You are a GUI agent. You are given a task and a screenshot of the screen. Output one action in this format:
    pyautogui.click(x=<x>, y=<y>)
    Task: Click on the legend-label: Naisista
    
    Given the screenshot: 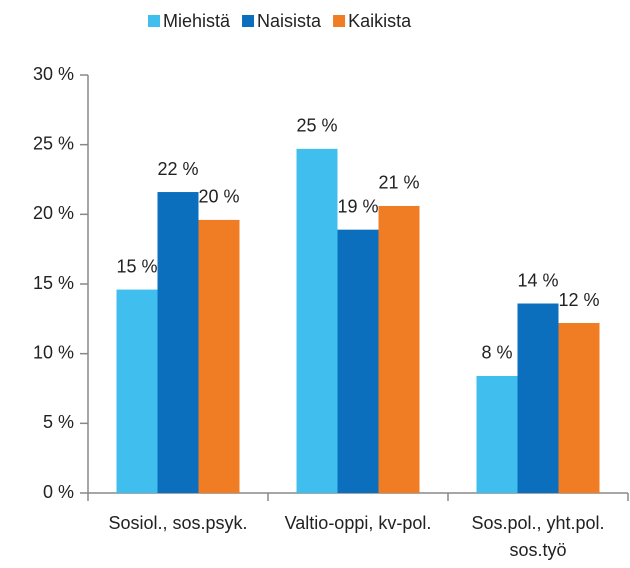 What is the action you would take?
    pyautogui.click(x=289, y=21)
    